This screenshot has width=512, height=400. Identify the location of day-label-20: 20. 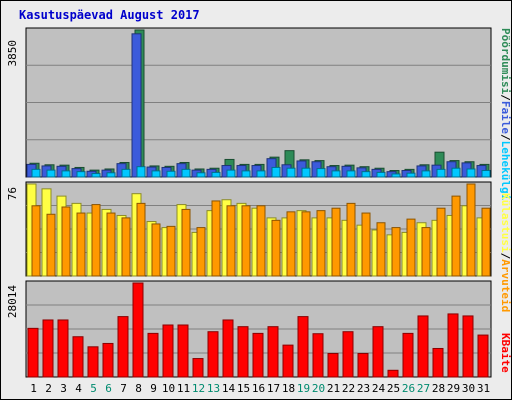
(318, 388).